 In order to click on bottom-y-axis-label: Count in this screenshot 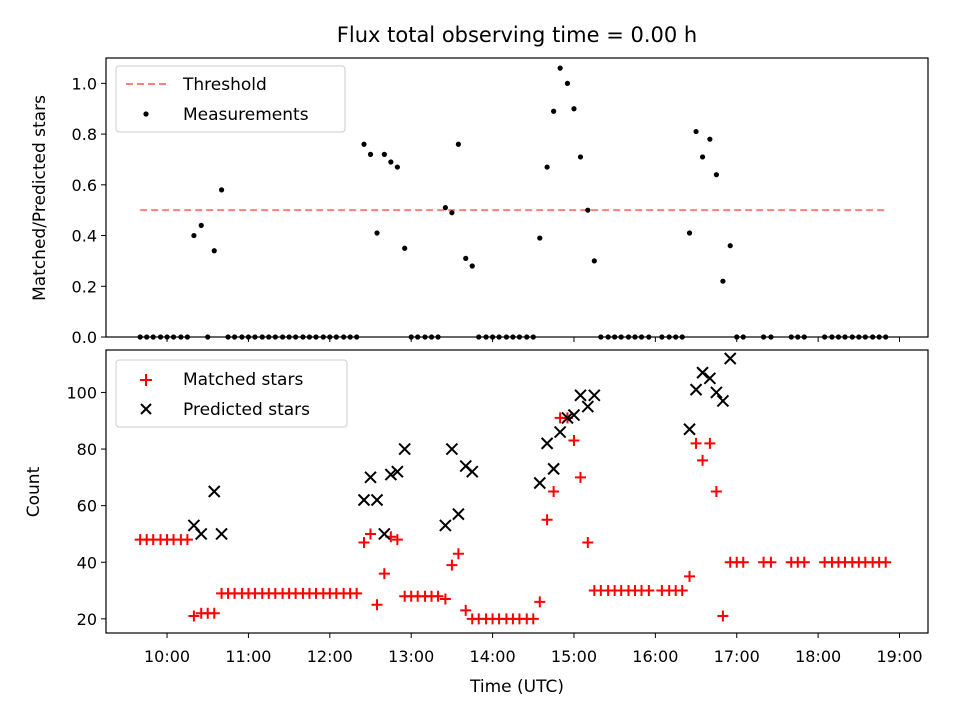, I will do `click(34, 491)`.